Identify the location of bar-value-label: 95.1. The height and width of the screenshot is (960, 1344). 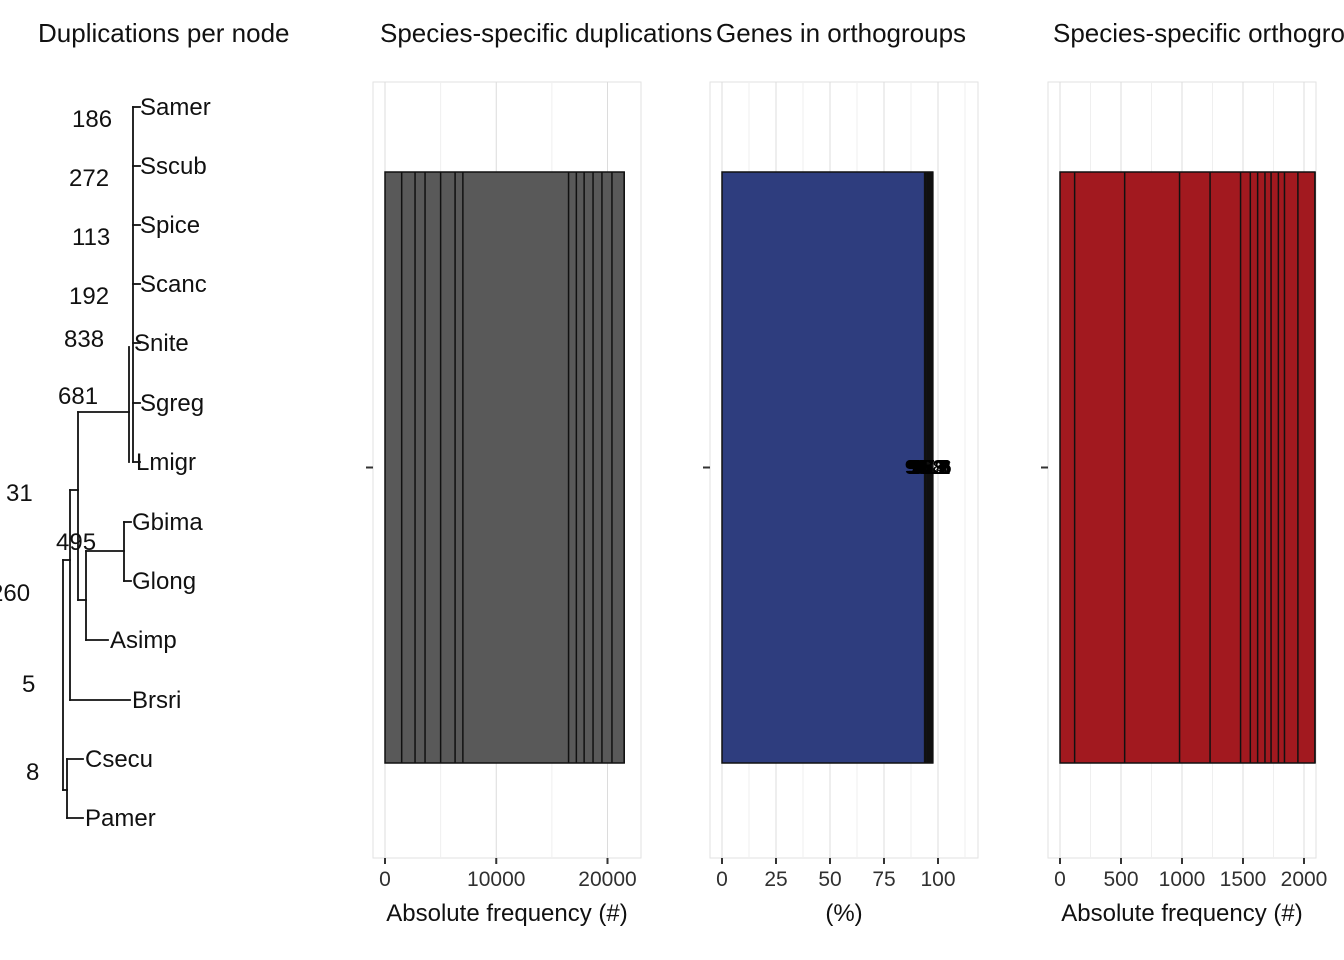
(926, 468).